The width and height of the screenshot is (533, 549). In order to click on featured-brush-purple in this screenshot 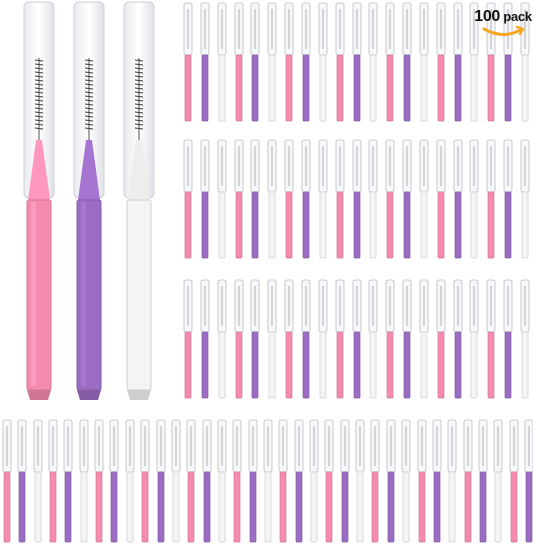, I will do `click(89, 200)`.